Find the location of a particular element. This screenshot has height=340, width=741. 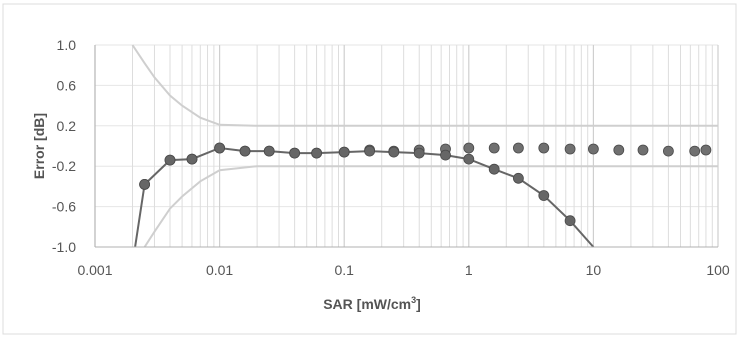

y-tick-label: -0.6 is located at coordinates (64, 207).